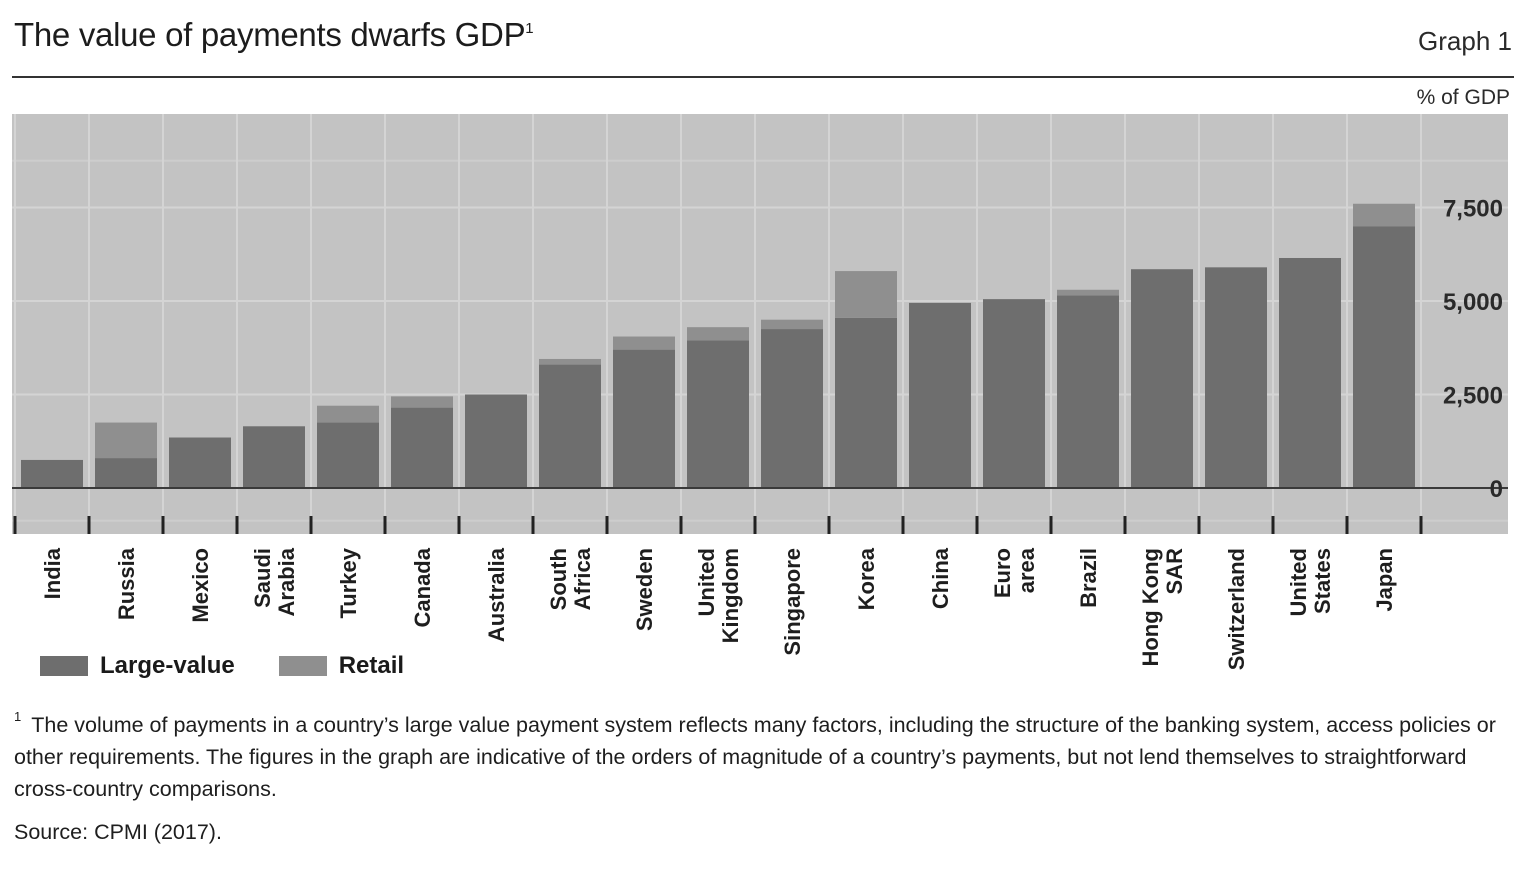  Describe the element at coordinates (286, 581) in the screenshot. I see `category-label-line: Arabia` at that location.